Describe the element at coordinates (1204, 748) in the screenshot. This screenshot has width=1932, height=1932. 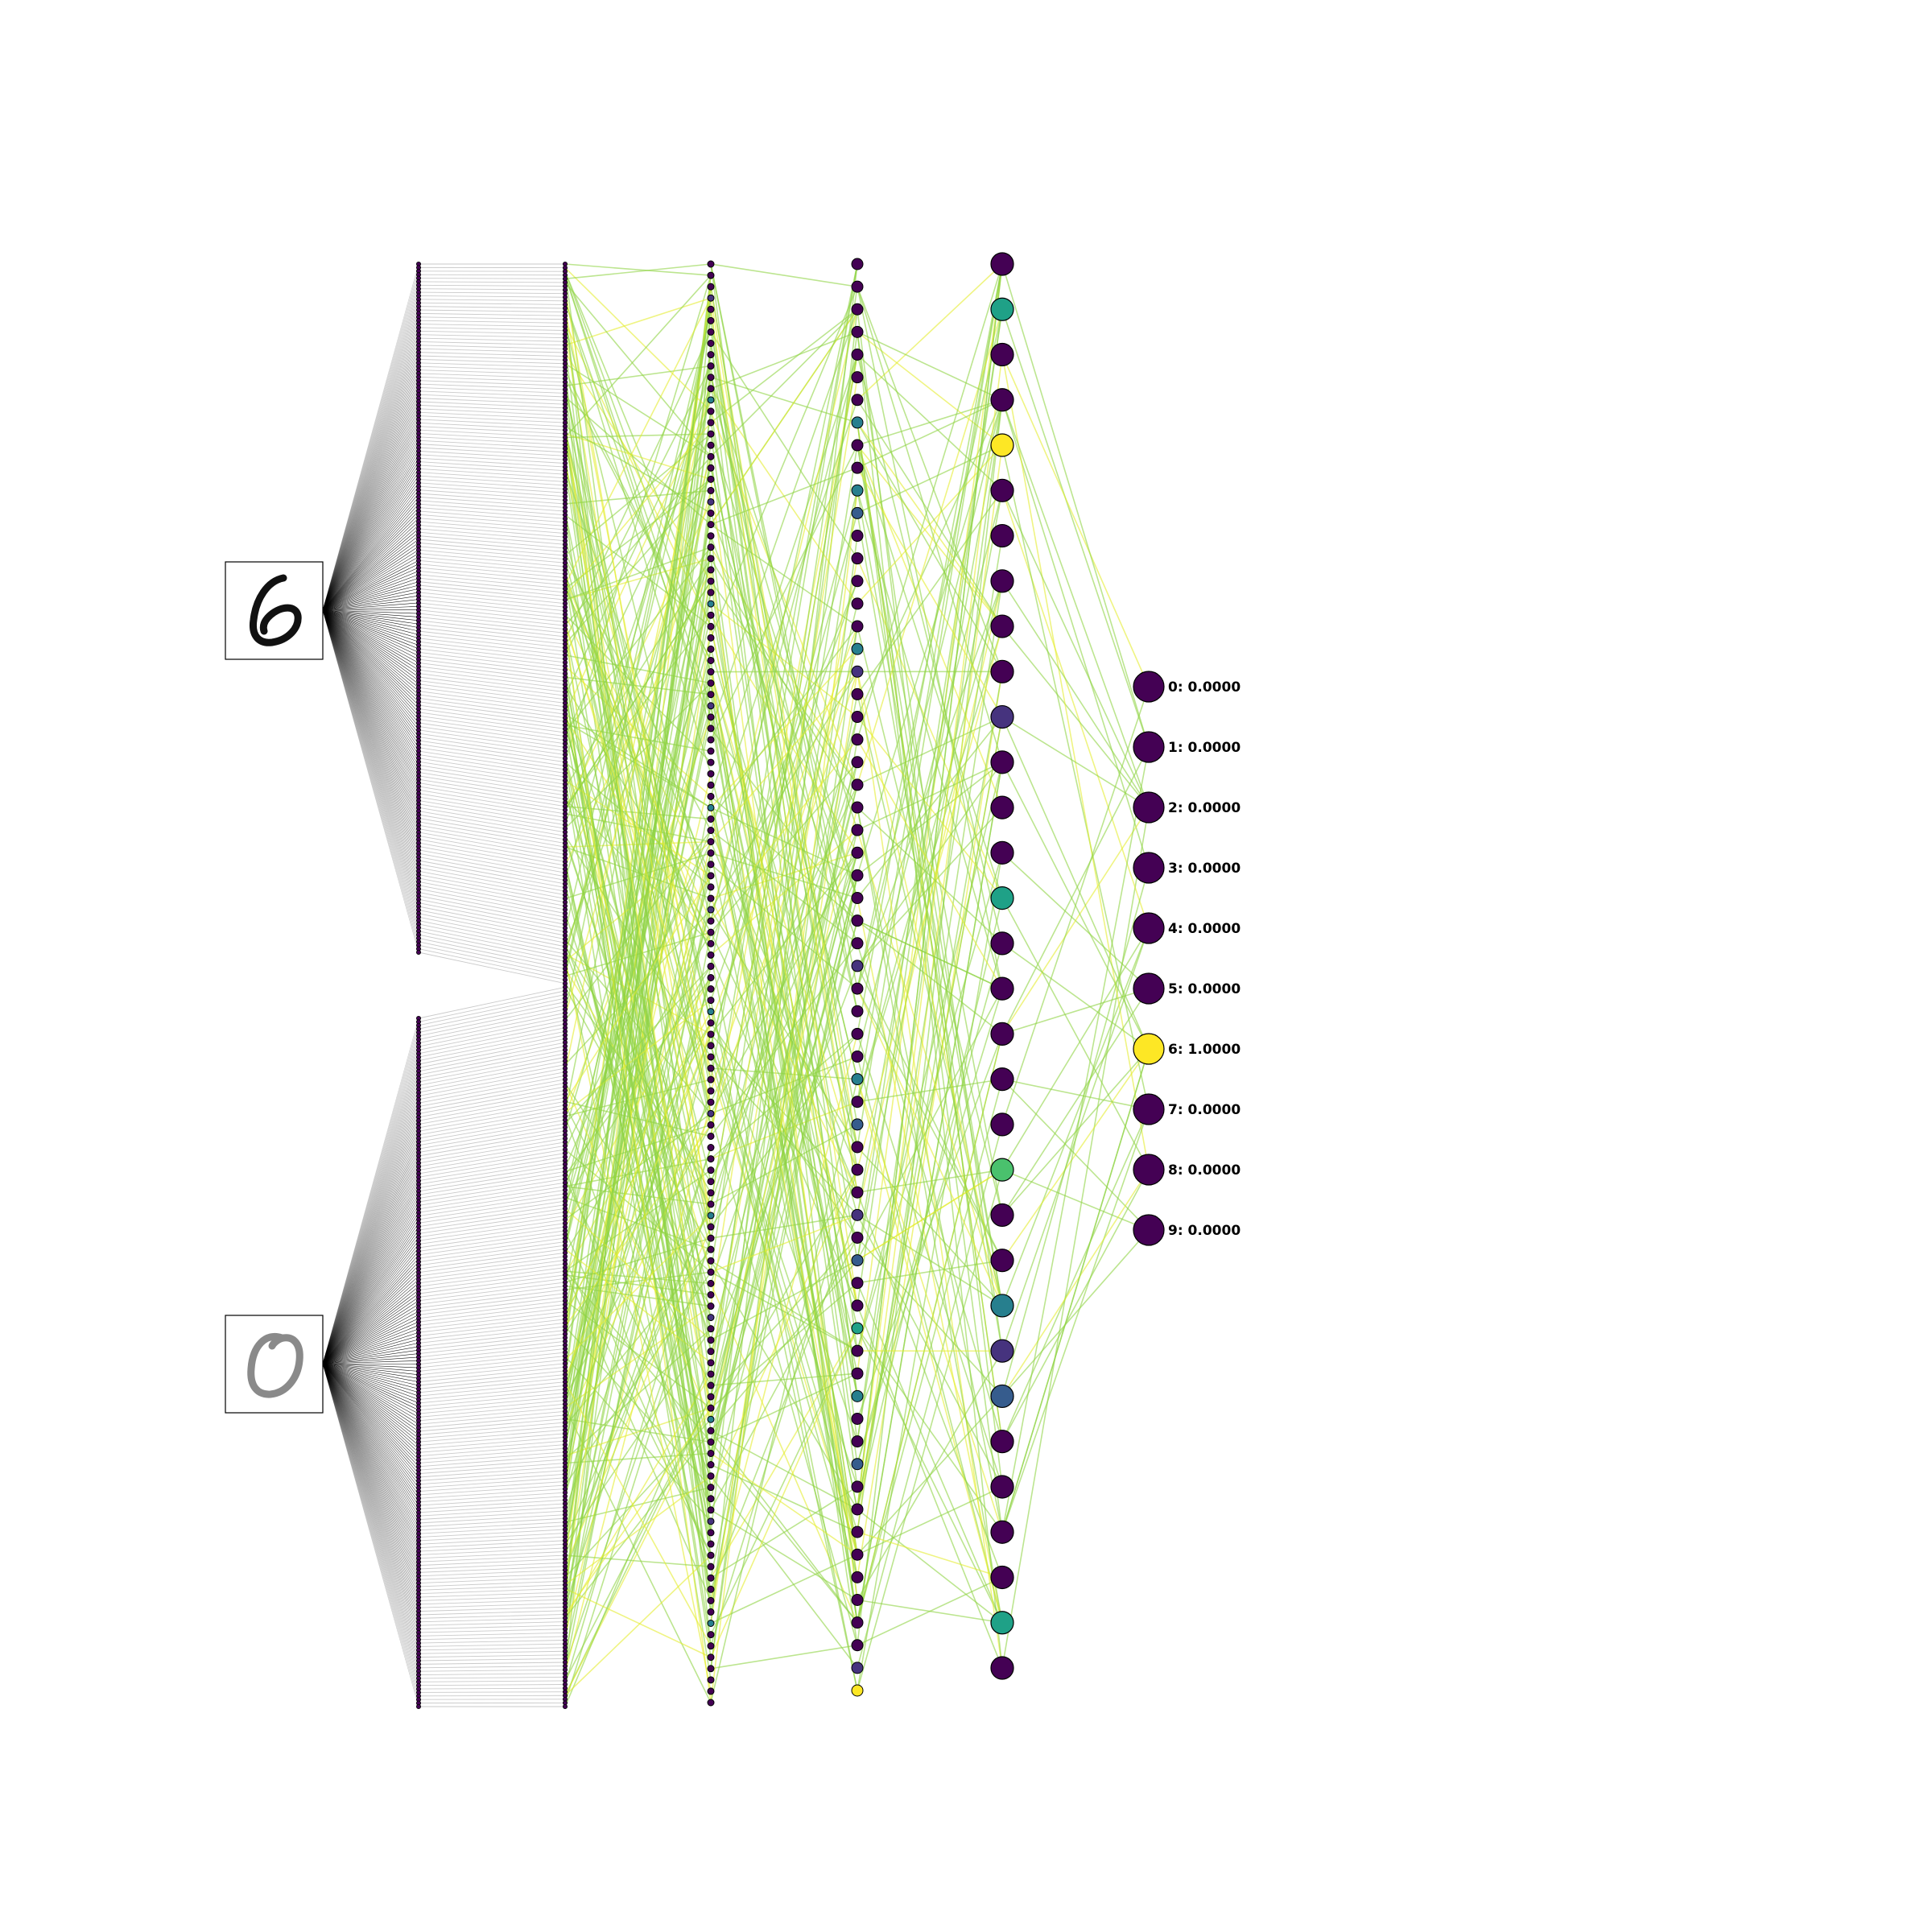
I see `output-label: 1: 0.0000` at that location.